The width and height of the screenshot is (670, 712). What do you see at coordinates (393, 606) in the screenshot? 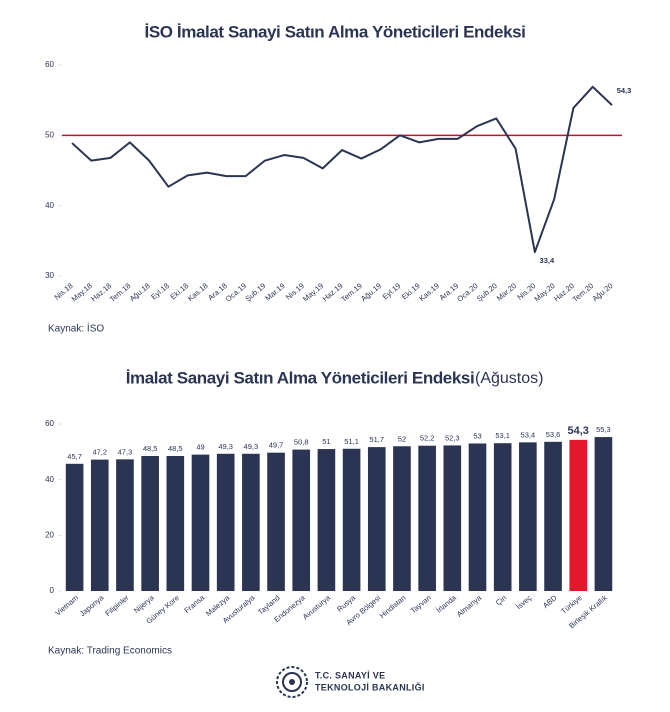
I see `x-tick-label: Hindistan` at bounding box center [393, 606].